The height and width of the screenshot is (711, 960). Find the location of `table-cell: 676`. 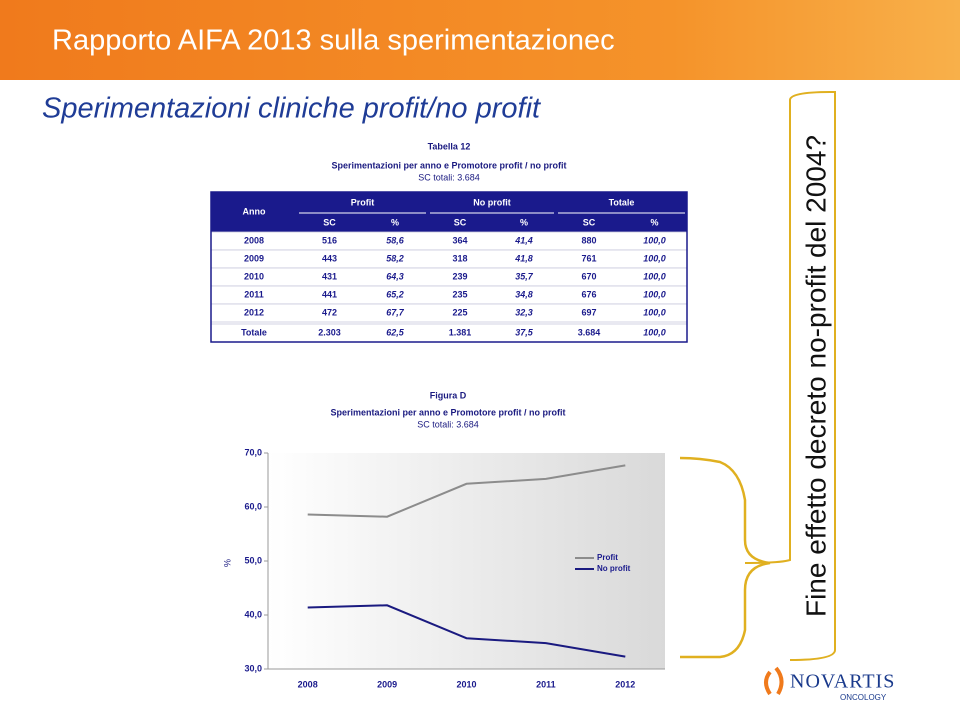

table-cell: 676 is located at coordinates (588, 294).